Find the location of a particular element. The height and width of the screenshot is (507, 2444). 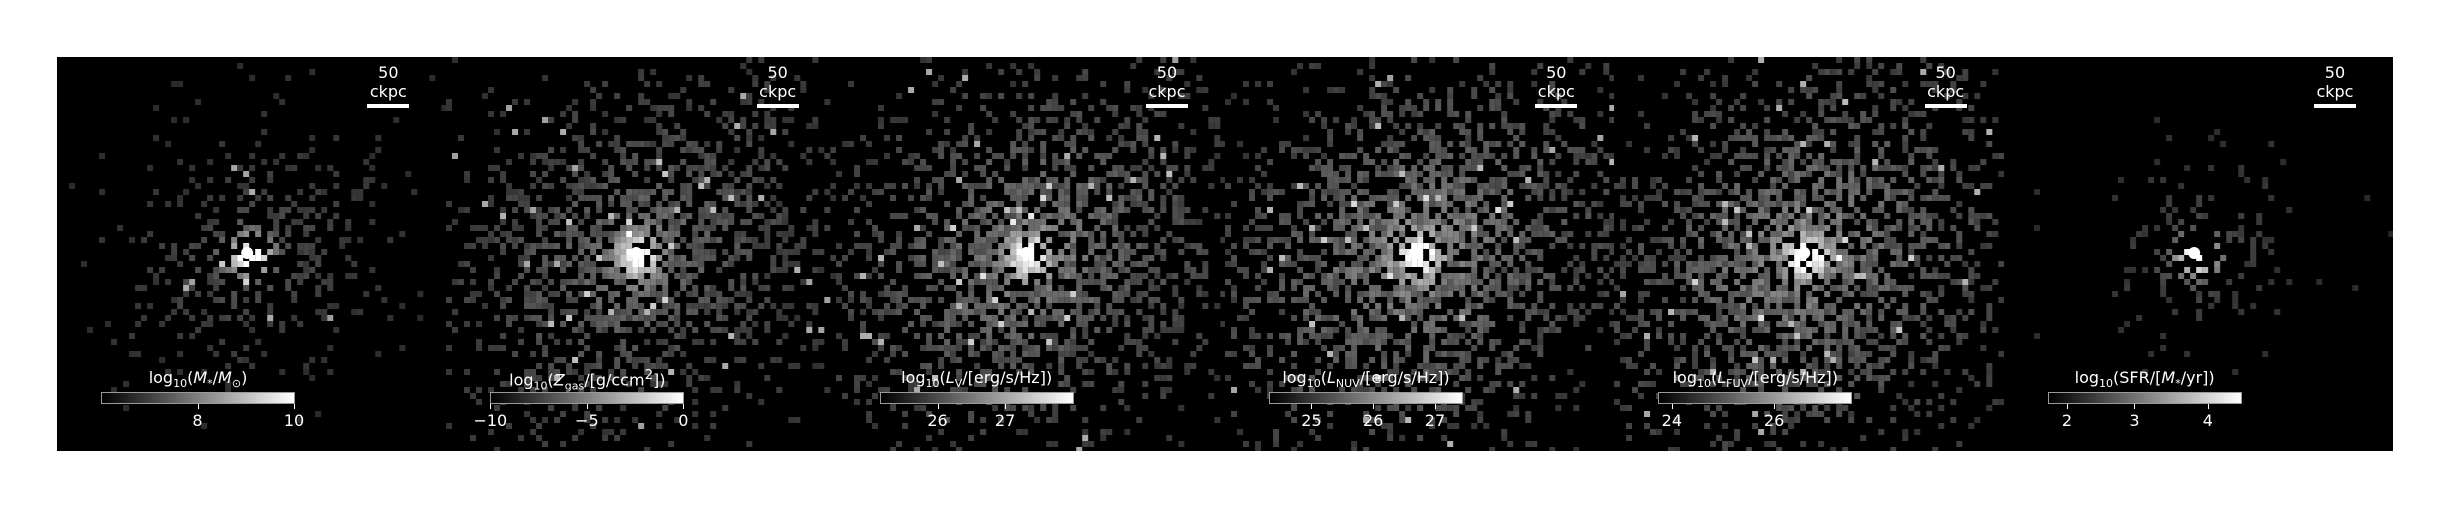

colorbar-title: log10(LFUV/[erg/s/Hz]) is located at coordinates (1755, 379).